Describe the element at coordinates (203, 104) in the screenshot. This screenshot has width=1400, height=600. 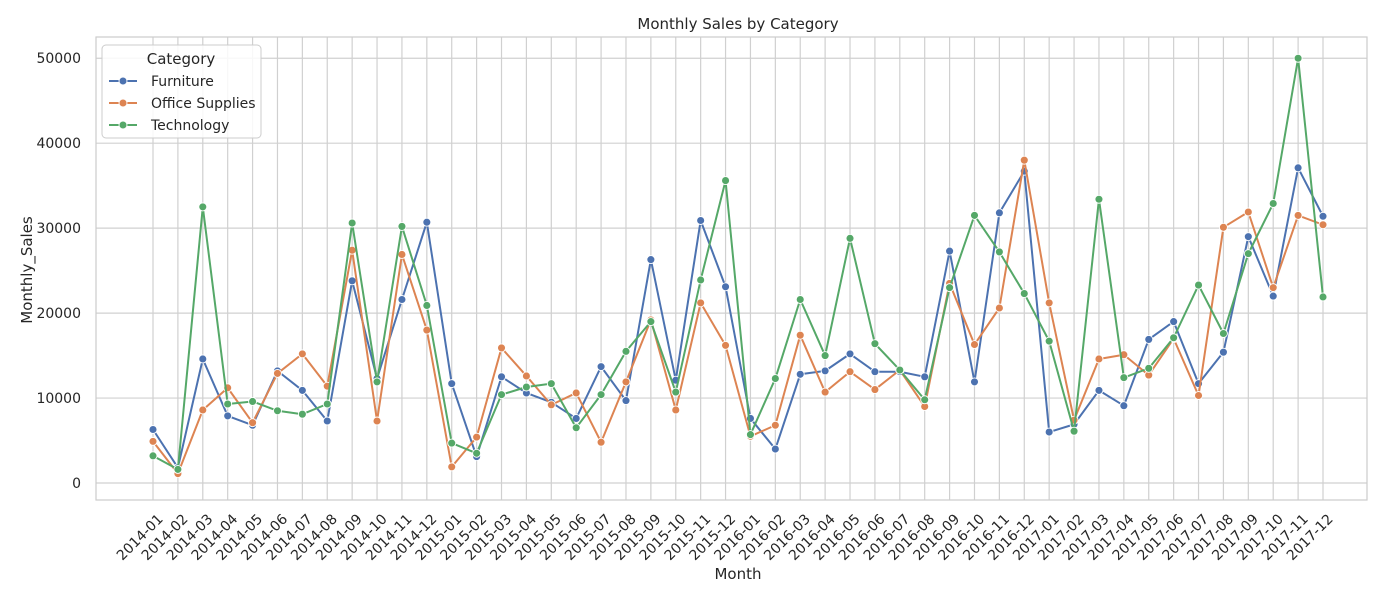
I see `legend-label: Office Supplies` at that location.